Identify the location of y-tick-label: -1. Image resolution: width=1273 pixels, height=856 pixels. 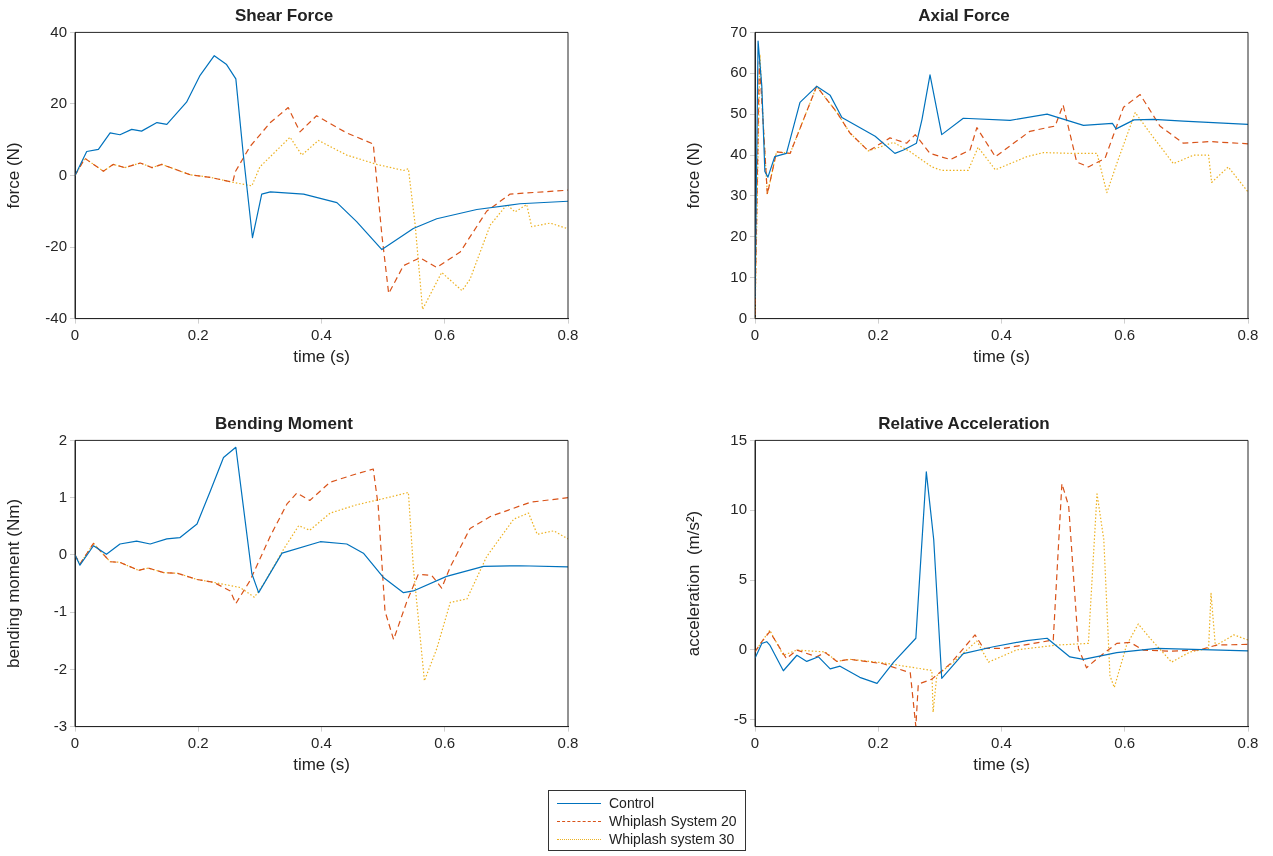
(60, 611).